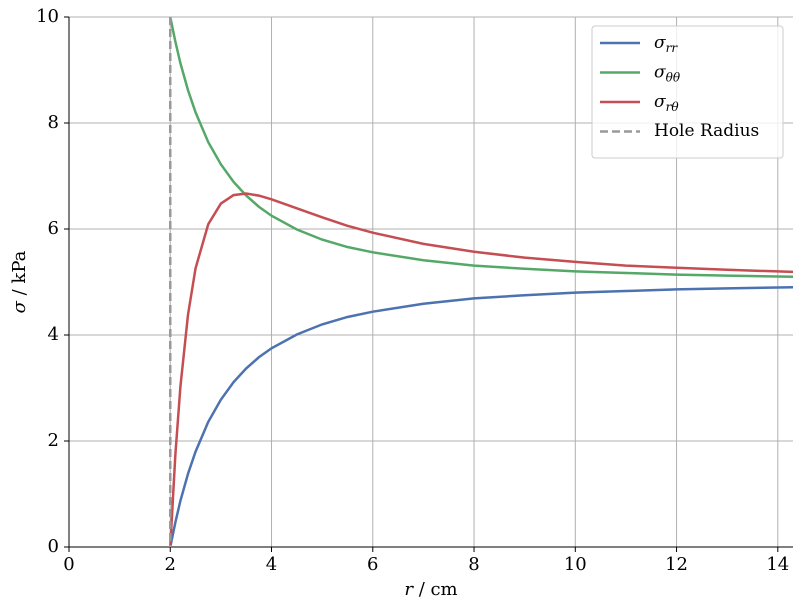 The height and width of the screenshot is (609, 807). What do you see at coordinates (777, 564) in the screenshot?
I see `x-tick-label: 14` at bounding box center [777, 564].